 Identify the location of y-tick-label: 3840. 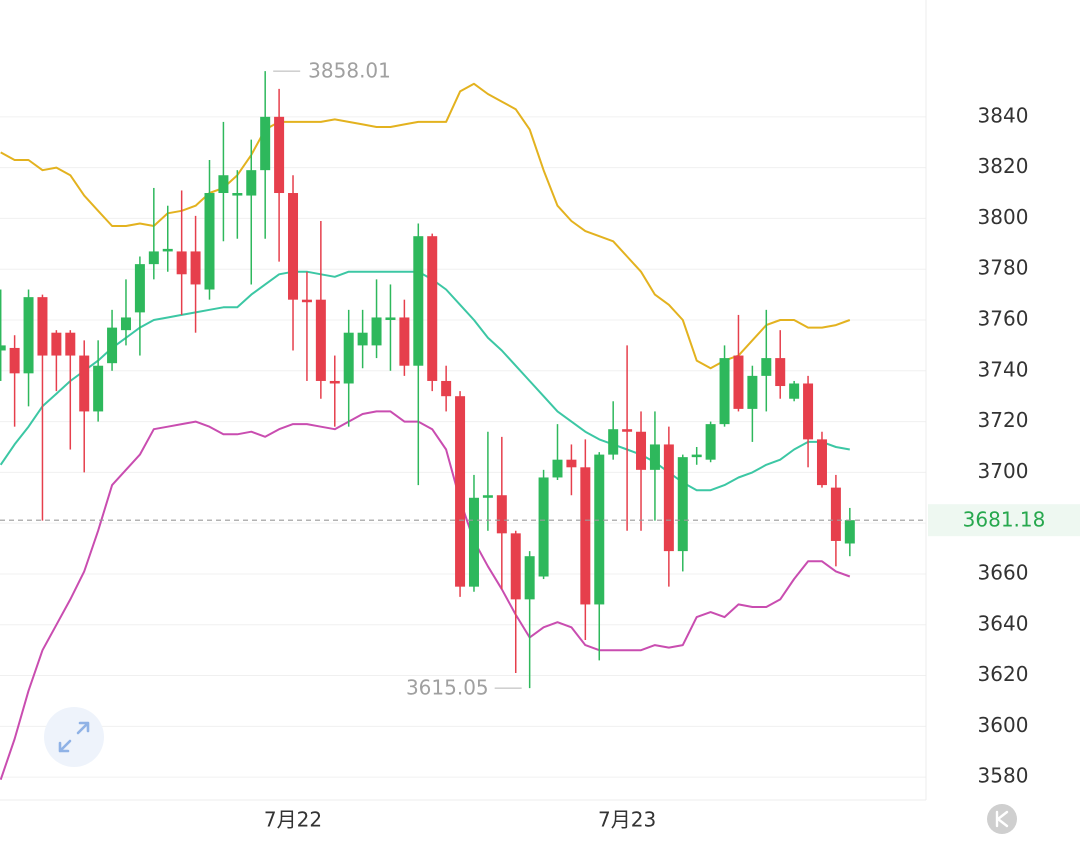
(1003, 115).